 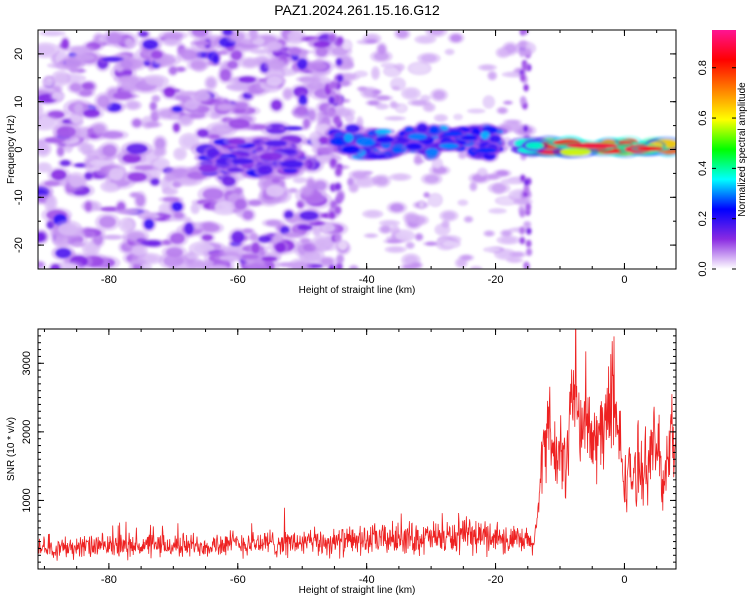 I want to click on spectrogram-y-tick-label: 20, so click(x=19, y=54).